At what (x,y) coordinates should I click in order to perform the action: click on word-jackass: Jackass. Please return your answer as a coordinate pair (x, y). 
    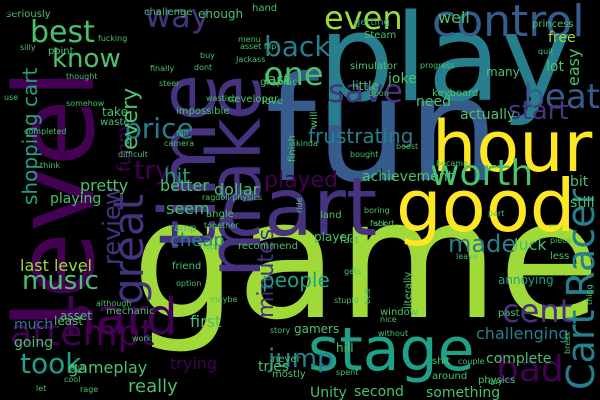
    Looking at the image, I should click on (251, 59).